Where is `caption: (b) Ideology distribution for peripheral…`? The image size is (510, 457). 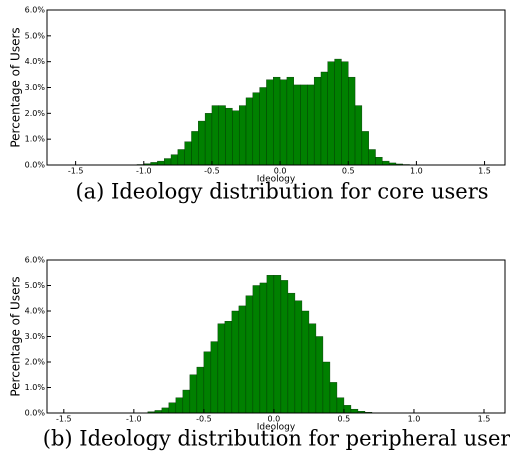
caption: (b) Ideology distribution for peripheral… is located at coordinates (276, 439).